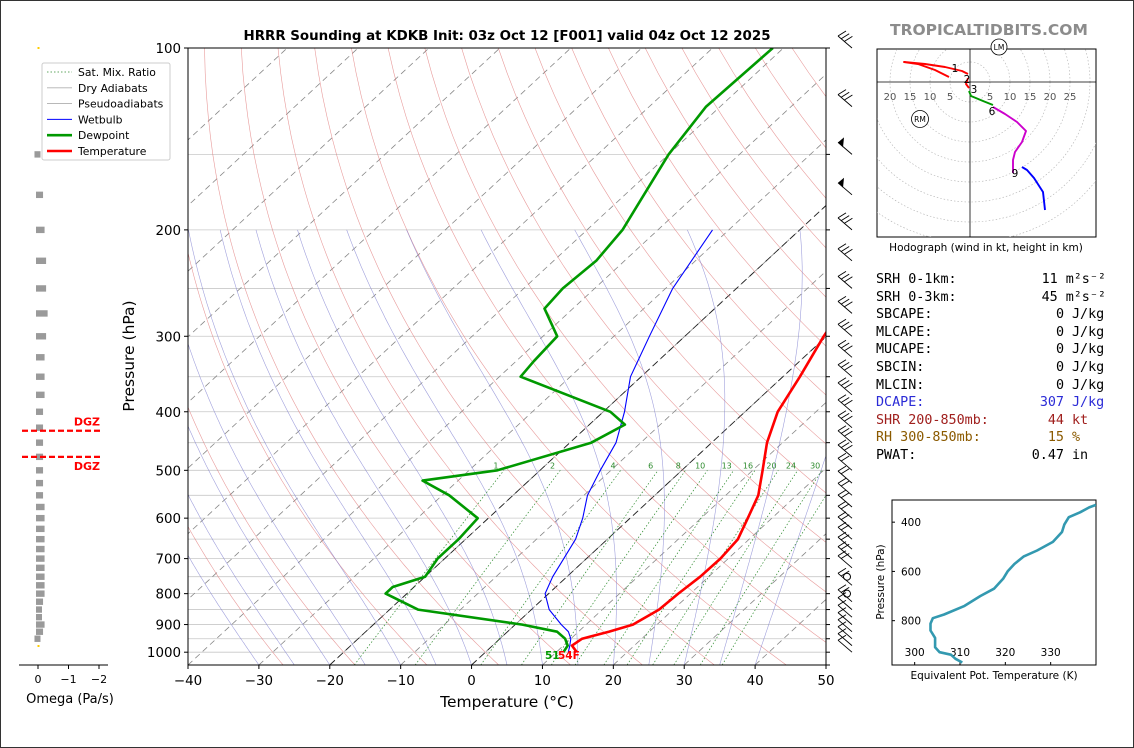  What do you see at coordinates (748, 465) in the screenshot?
I see `mixing-ratio-label: 16` at bounding box center [748, 465].